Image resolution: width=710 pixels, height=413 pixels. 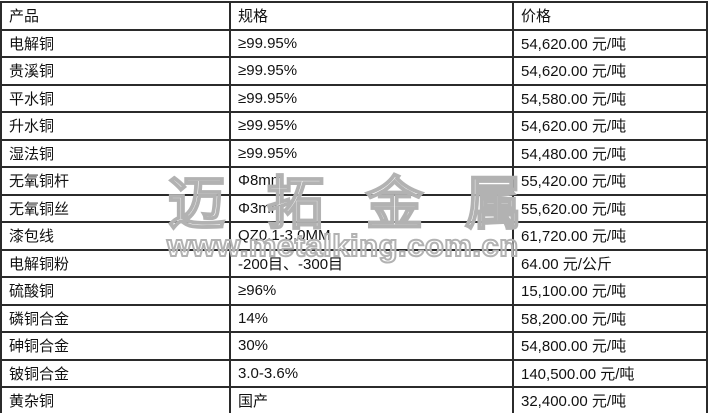 I want to click on table-row: 湿法铜 ≥99.95% 54,480.00 元/吨, so click(x=354, y=153).